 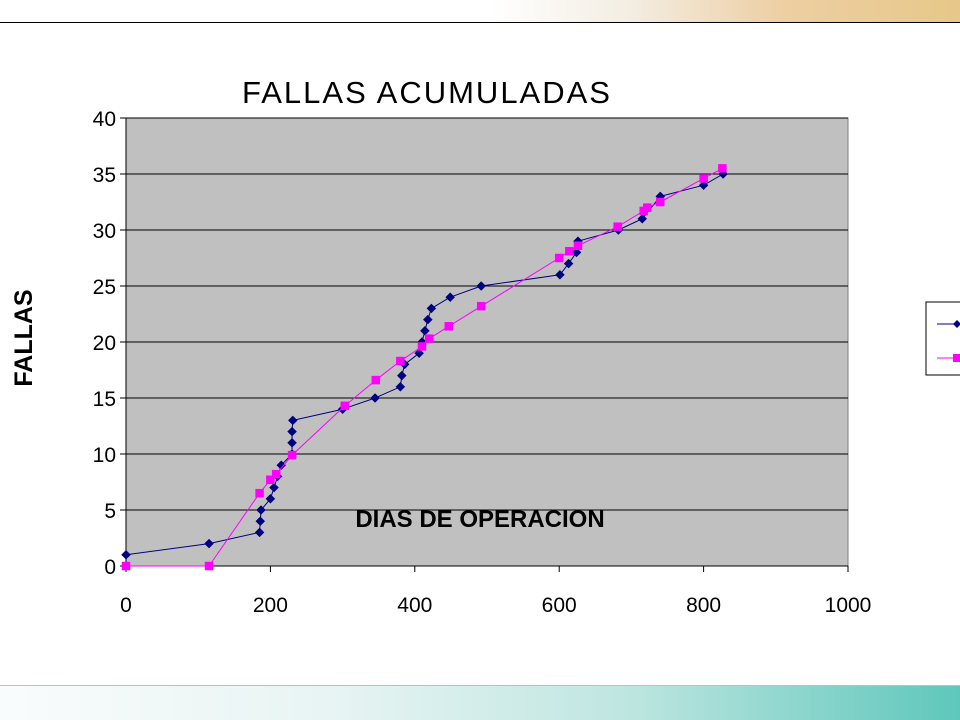 I want to click on y-tick-label: 35, so click(x=104, y=175).